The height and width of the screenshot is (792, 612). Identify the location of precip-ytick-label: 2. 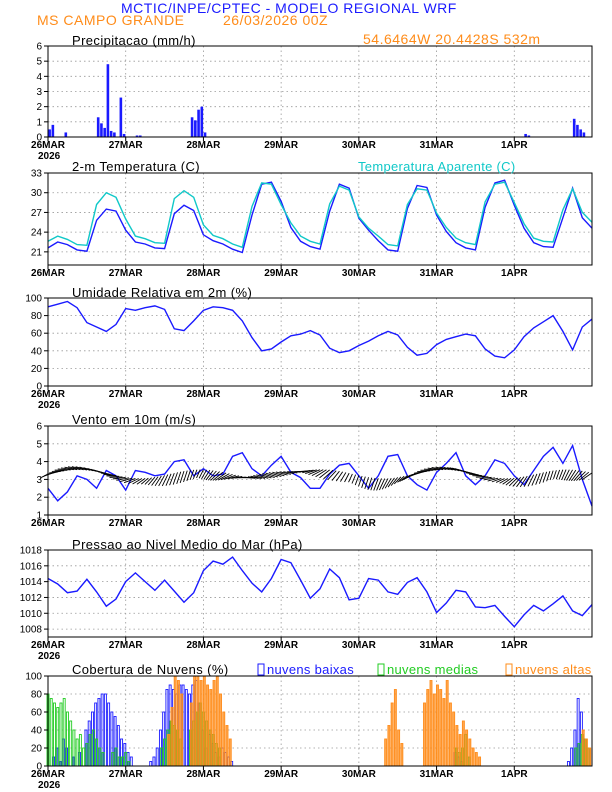
(39, 107).